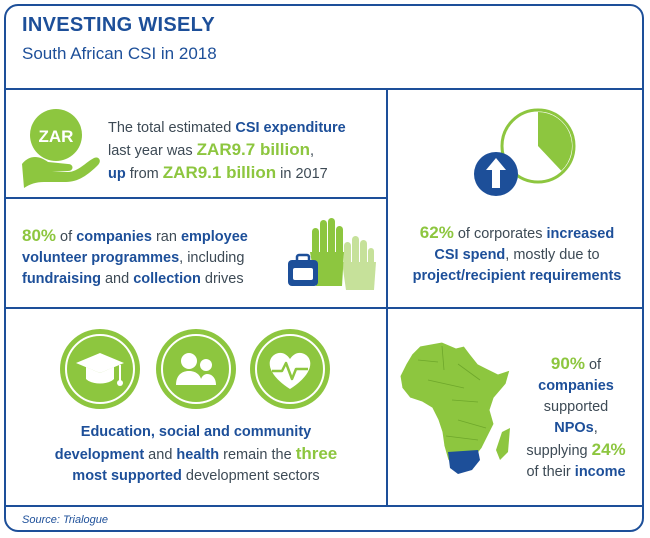 Image resolution: width=650 pixels, height=538 pixels. Describe the element at coordinates (196, 369) in the screenshot. I see `people-icon` at that location.